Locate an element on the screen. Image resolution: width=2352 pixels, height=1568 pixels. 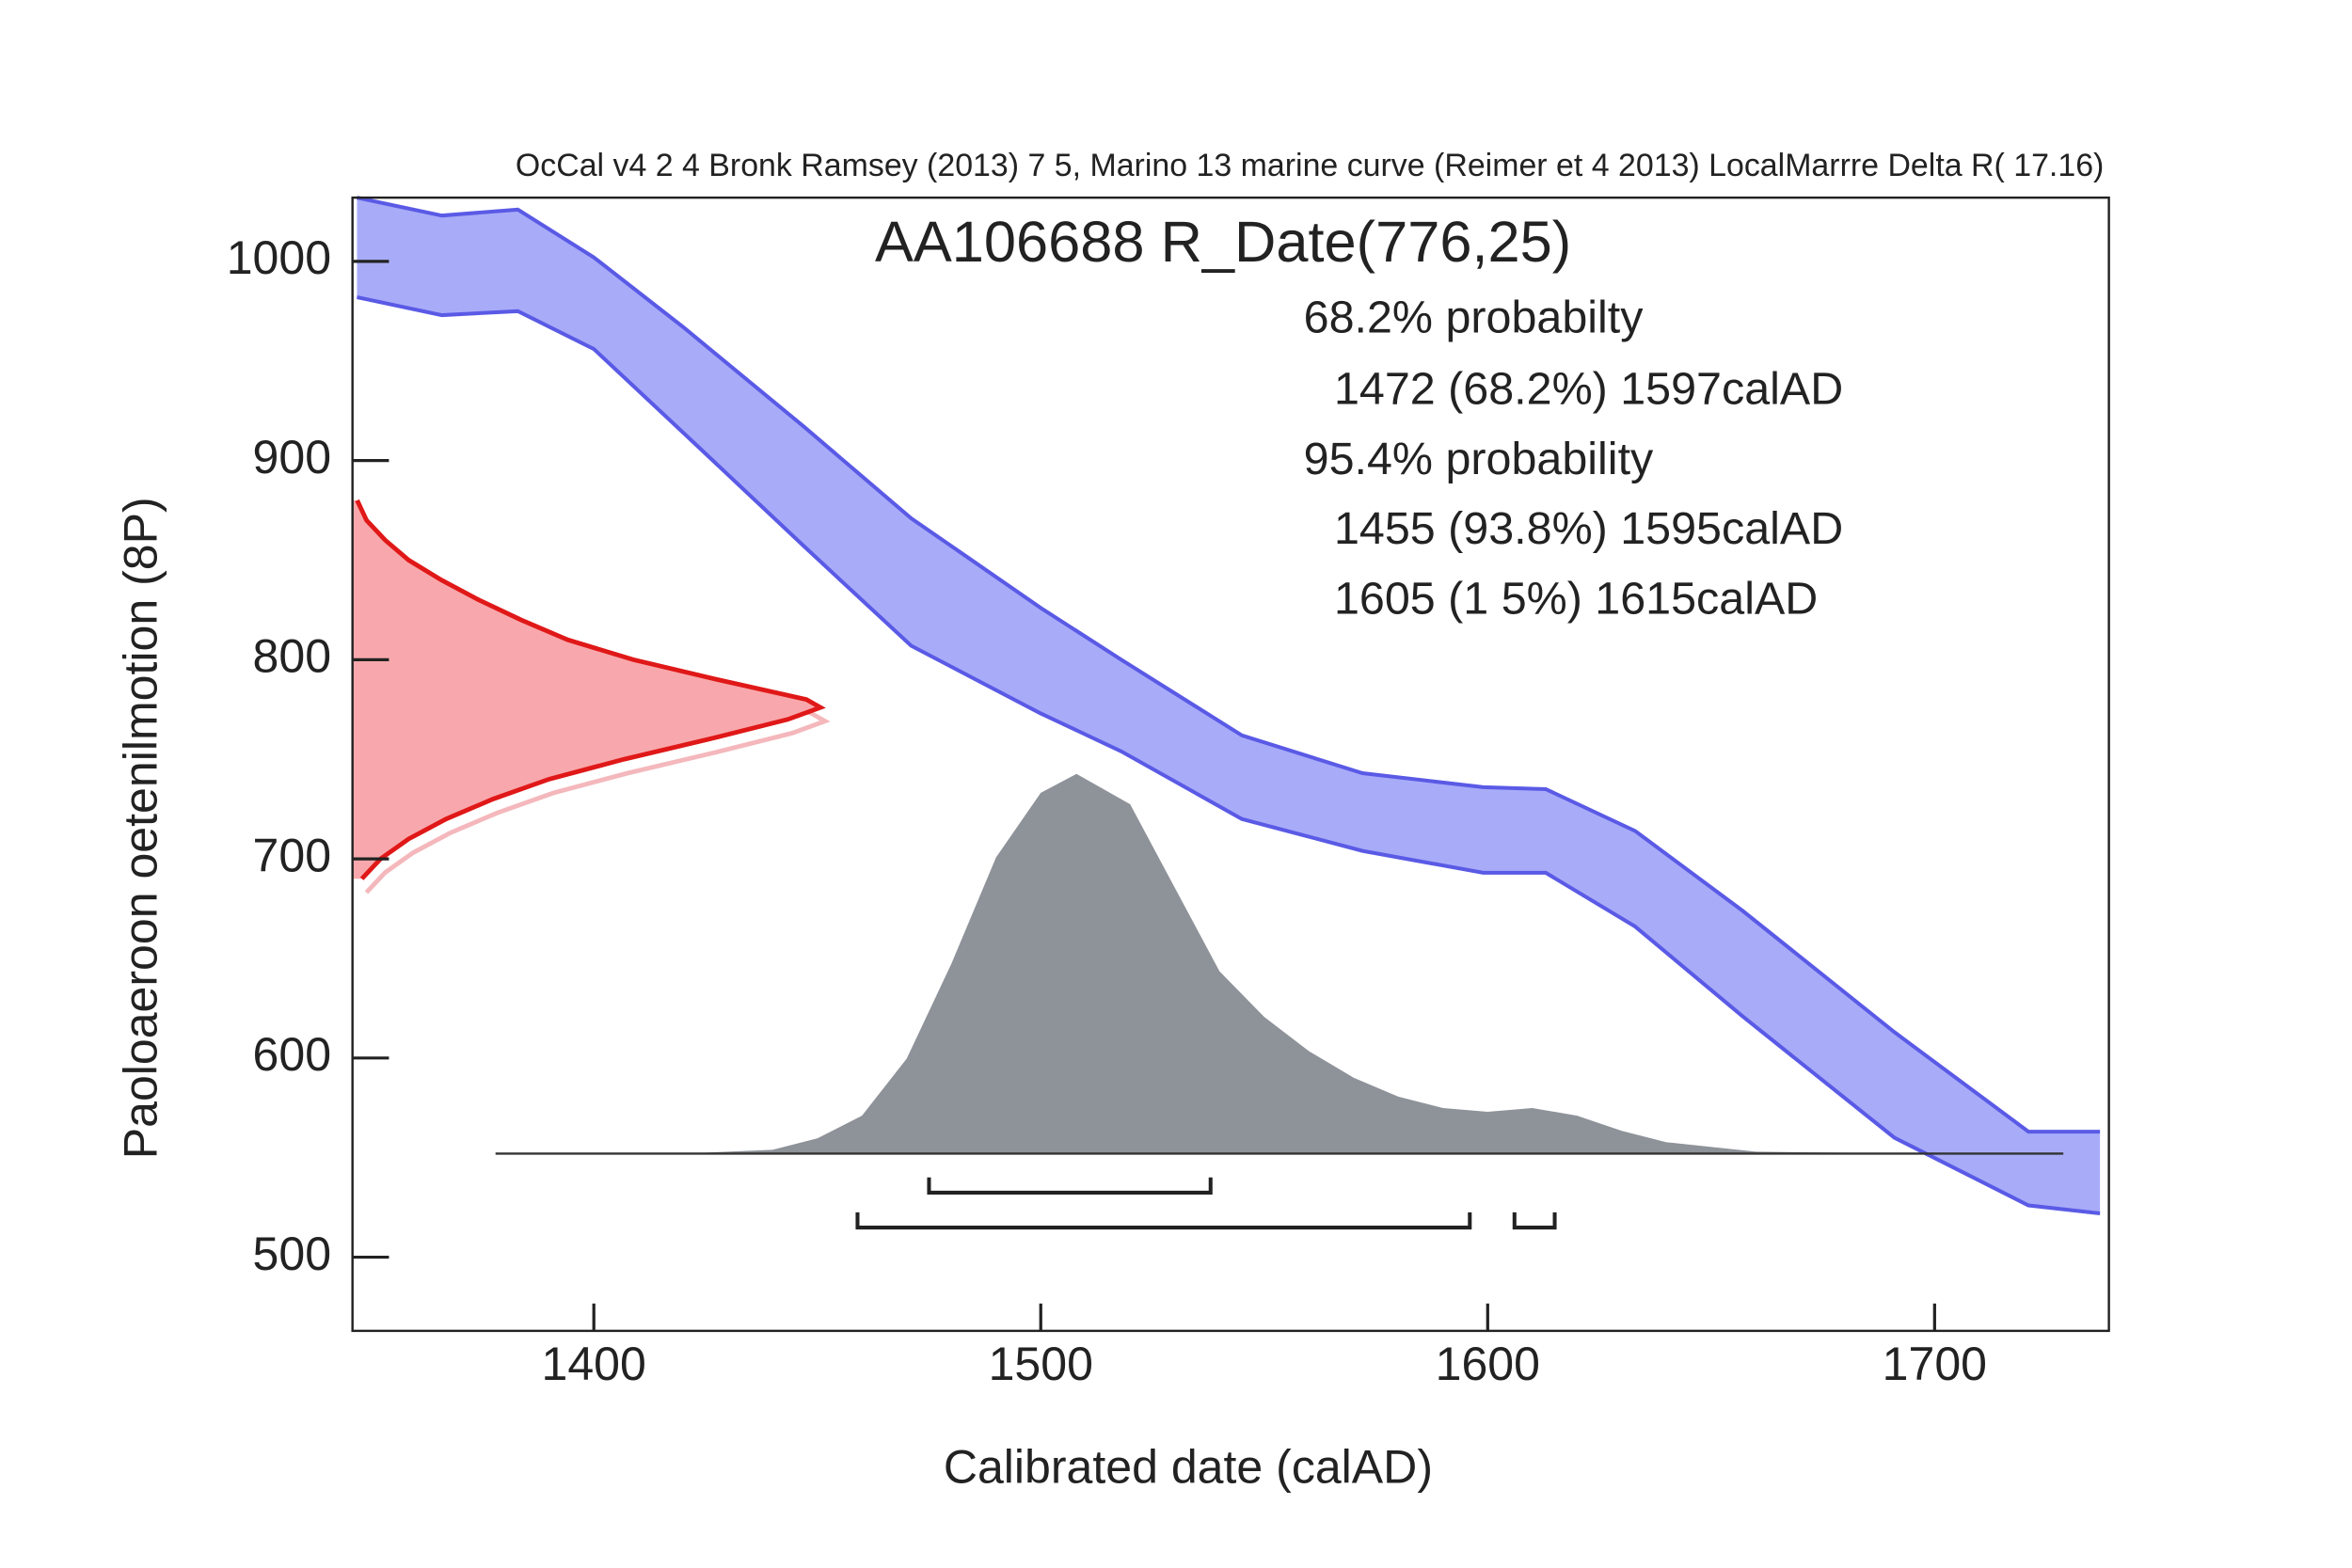
x-axis-label: Calibrated date (calAD) is located at coordinates (1188, 1467).